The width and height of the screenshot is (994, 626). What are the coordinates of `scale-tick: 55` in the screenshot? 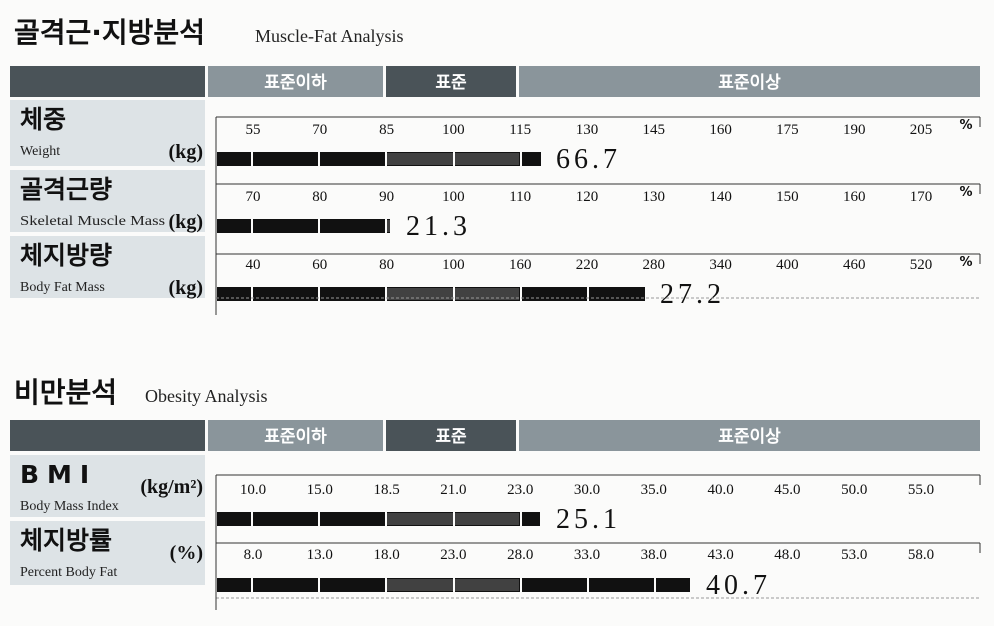 It's located at (253, 130).